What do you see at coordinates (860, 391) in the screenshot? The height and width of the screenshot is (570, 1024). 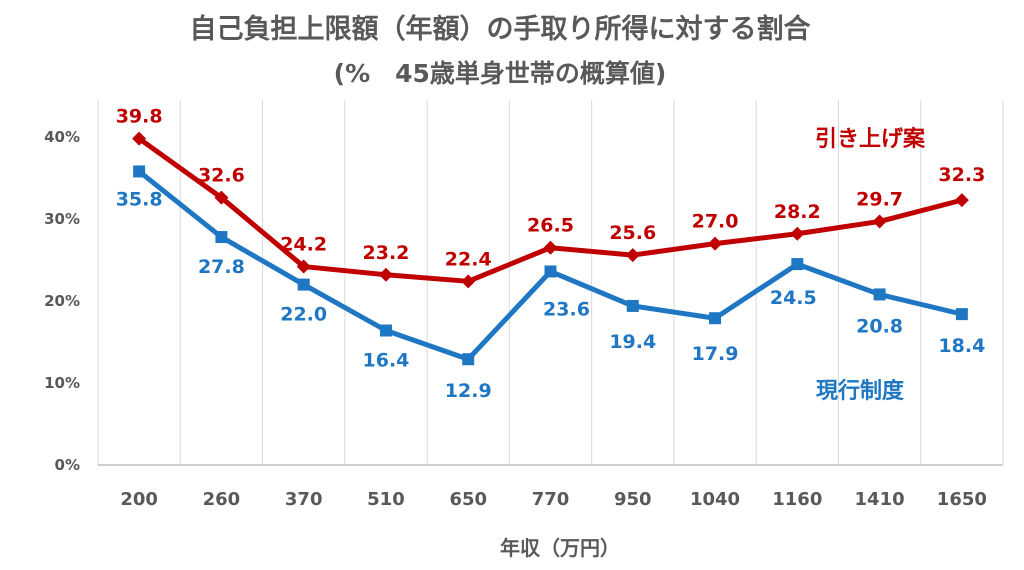 I see `series-name-label: 現行制度` at bounding box center [860, 391].